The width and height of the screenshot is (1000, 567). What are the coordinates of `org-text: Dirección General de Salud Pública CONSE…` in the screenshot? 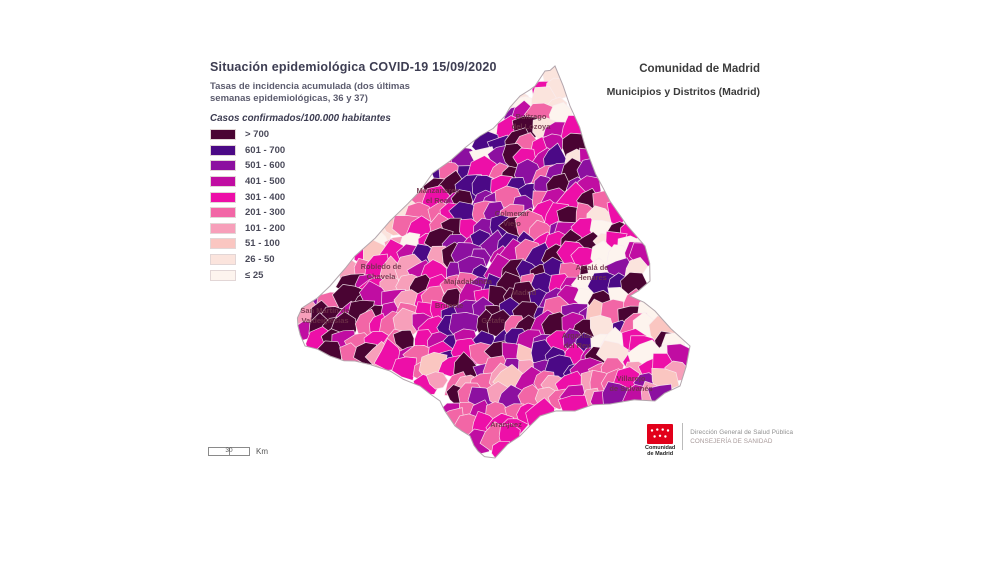 It's located at (741, 441).